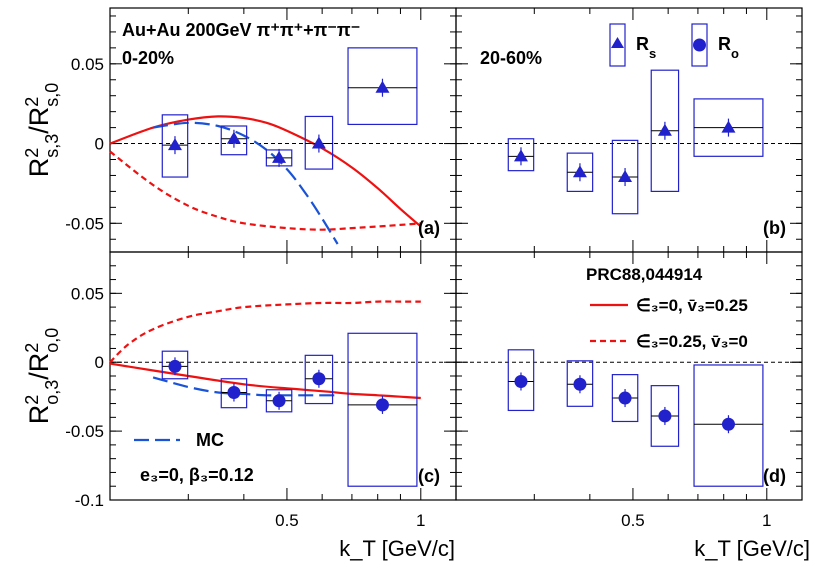  Describe the element at coordinates (42, 130) in the screenshot. I see `y-axis-label-top: R2s,3/R2s,0` at that location.